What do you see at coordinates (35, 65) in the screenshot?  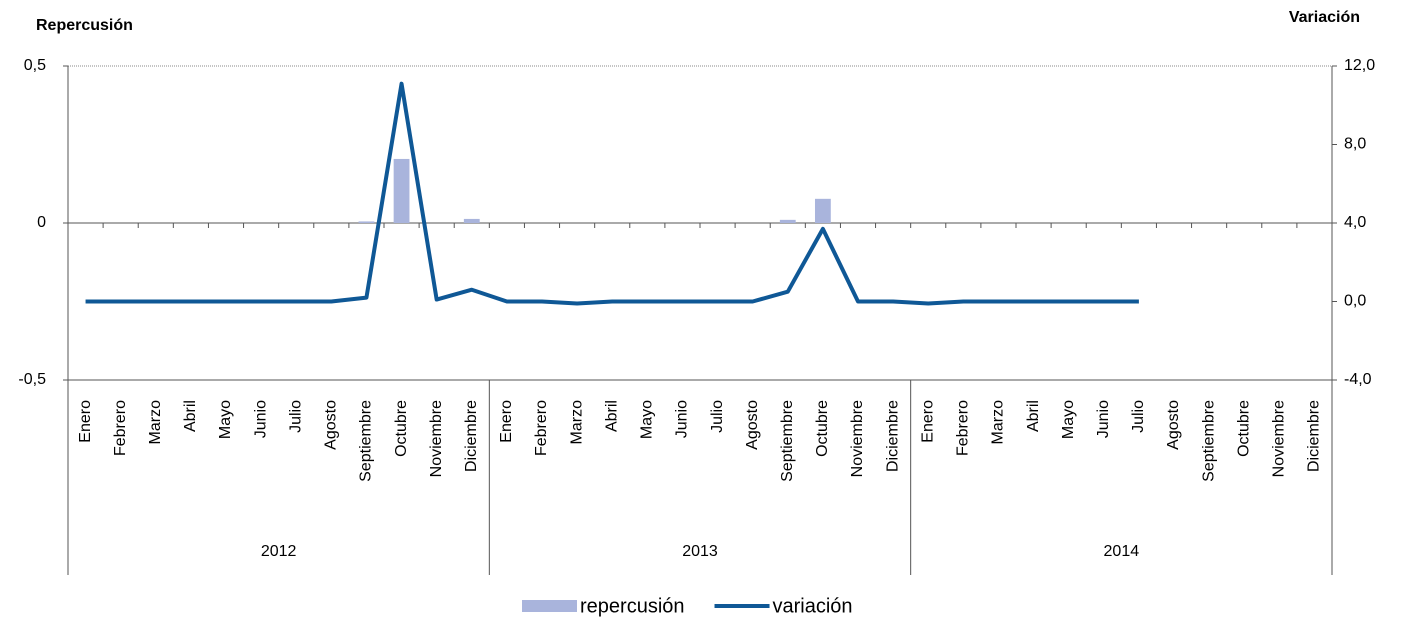 I see `y-tick-label: 0,5` at bounding box center [35, 65].